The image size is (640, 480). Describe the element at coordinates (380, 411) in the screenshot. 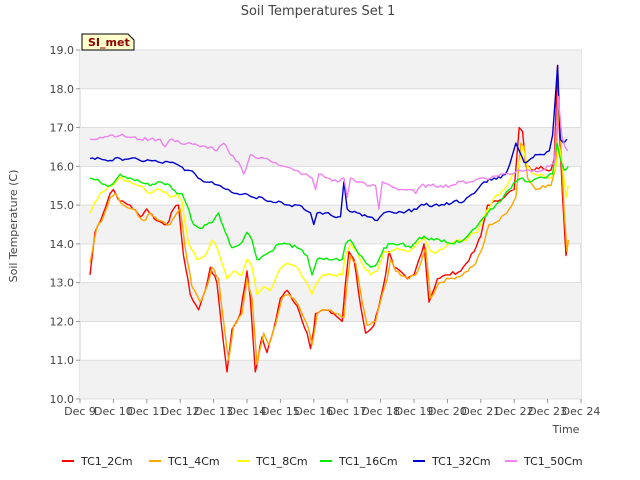

I see `x-tick-label: Dec 18` at that location.